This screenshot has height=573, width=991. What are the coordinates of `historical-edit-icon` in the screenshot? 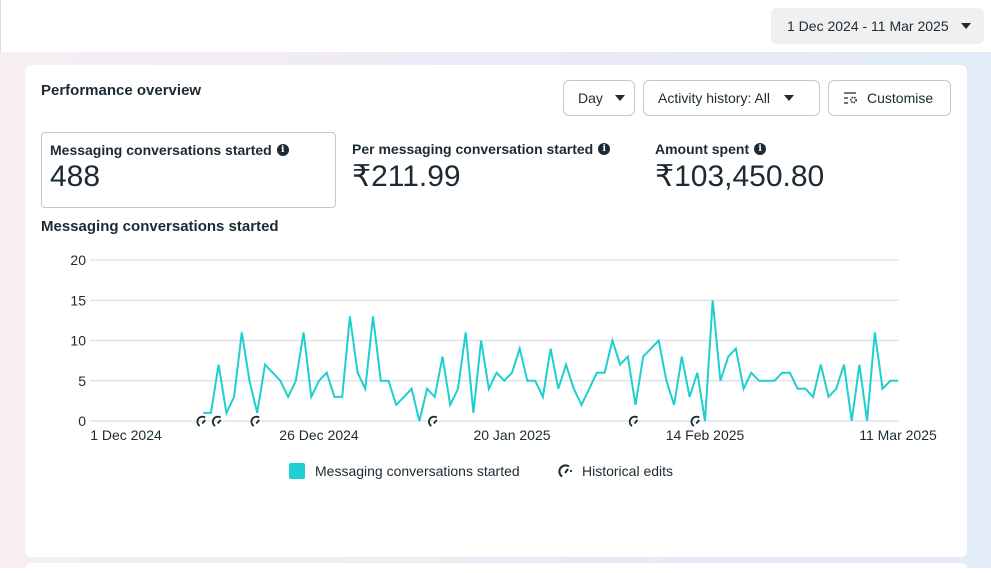 It's located at (566, 471).